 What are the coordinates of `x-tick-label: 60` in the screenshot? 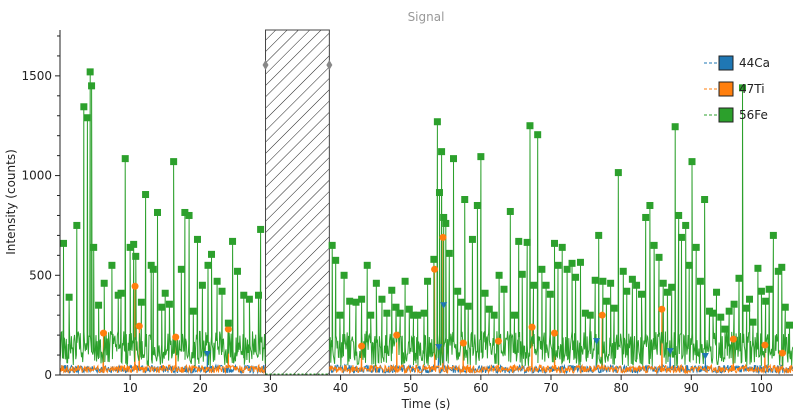 It's located at (480, 388).